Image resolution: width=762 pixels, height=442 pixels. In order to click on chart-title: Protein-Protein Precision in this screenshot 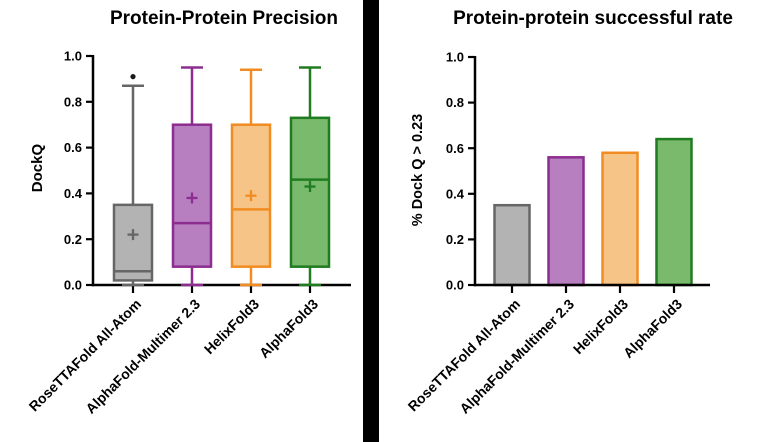, I will do `click(224, 18)`.